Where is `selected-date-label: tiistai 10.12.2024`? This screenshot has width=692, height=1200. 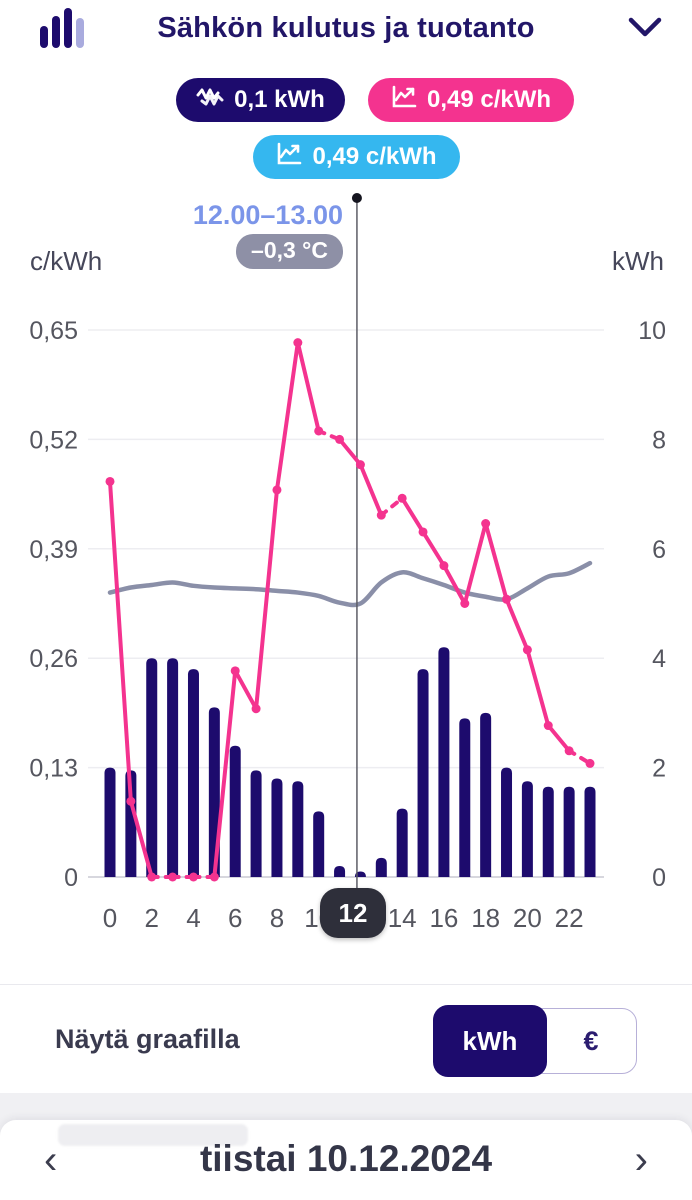 selected-date-label: tiistai 10.12.2024 is located at coordinates (346, 1158).